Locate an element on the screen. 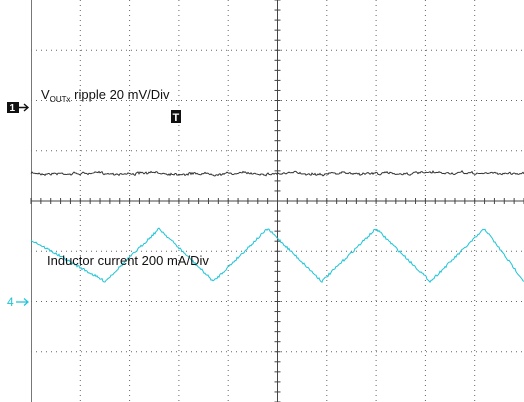 This screenshot has width=524, height=402. ch4-inductor-current-trace is located at coordinates (277, 255).